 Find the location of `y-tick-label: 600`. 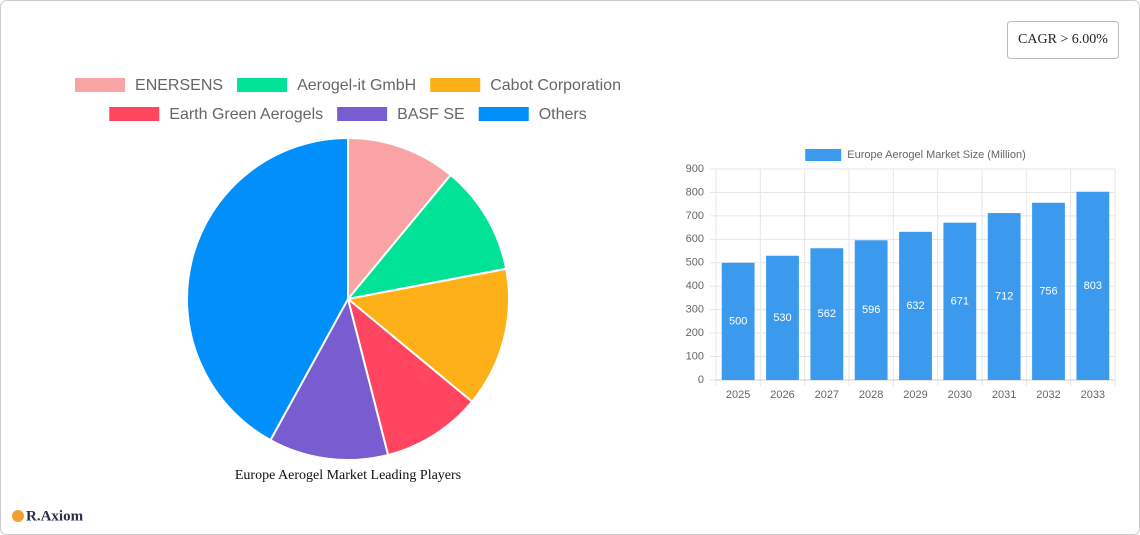

y-tick-label: 600 is located at coordinates (695, 239).